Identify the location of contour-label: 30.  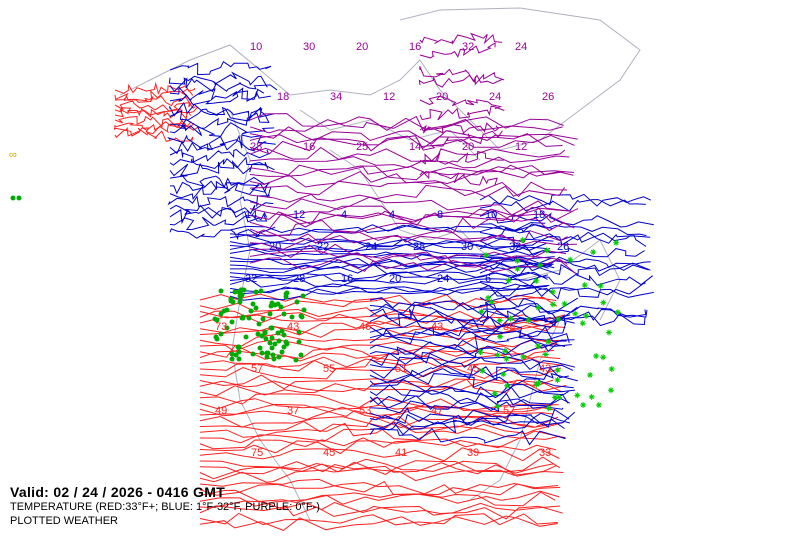
(309, 47).